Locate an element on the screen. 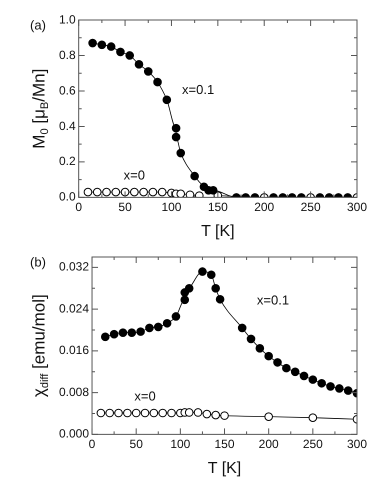 The height and width of the screenshot is (491, 379). y-tick-label: 0.000 is located at coordinates (74, 433).